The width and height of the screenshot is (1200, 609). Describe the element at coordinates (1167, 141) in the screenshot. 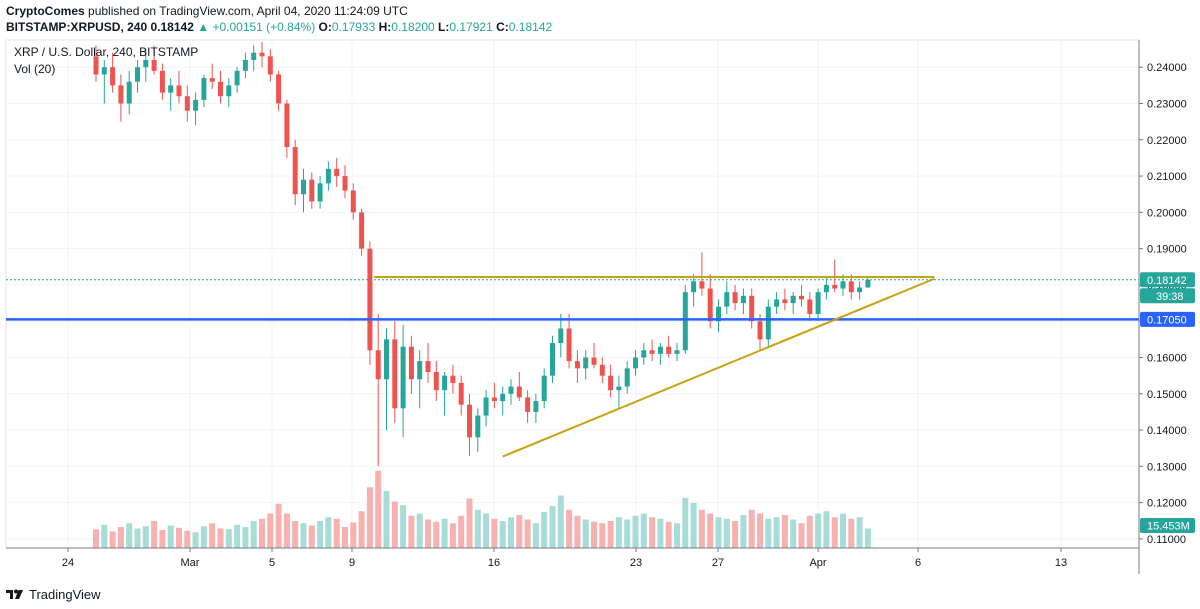

I see `price-tick-label: 0.22000` at that location.